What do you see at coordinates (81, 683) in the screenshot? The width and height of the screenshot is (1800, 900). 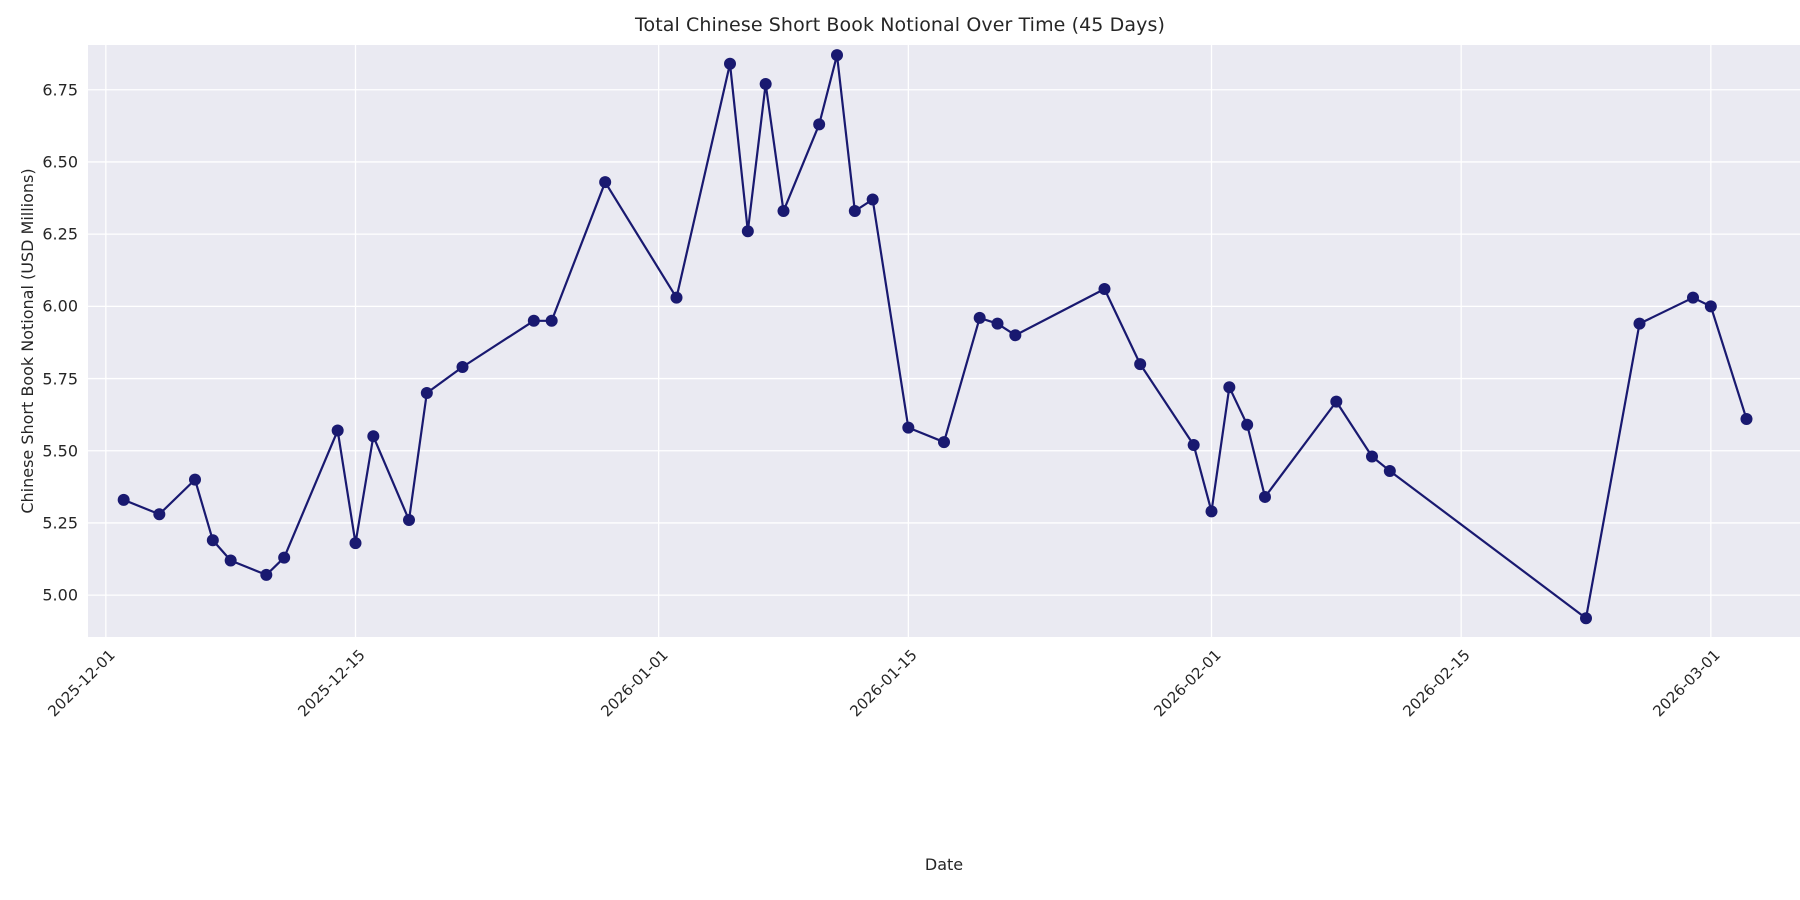 I see `x-tick-label: 2025-12-01` at bounding box center [81, 683].